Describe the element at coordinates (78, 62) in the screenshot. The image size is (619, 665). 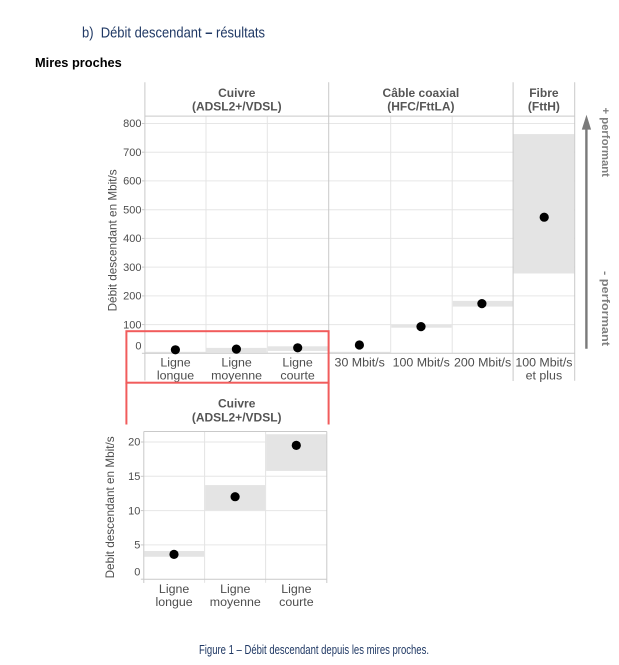
I see `svg-text: Mires proches` at that location.